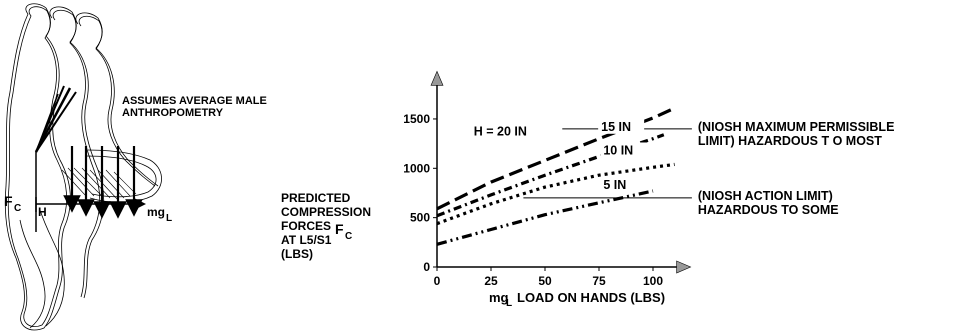  Describe the element at coordinates (796, 127) in the screenshot. I see `reference-label-line-1: (NIOSH MAXIMUM PERMISSIBLE` at that location.